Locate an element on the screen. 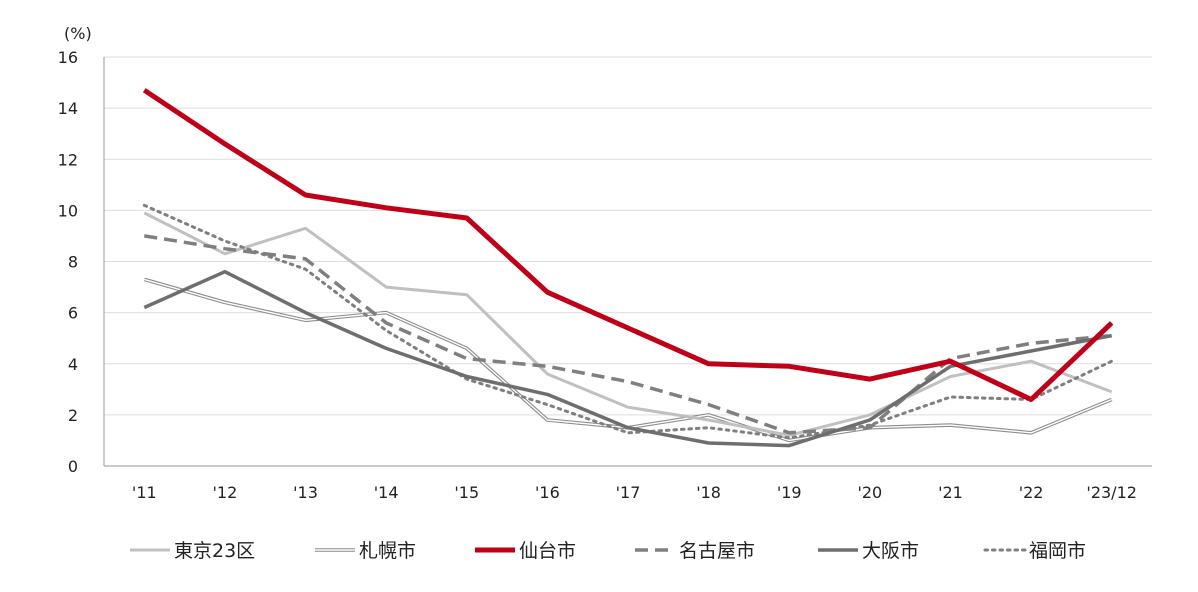 This screenshot has height=592, width=1198. legend-item-2: 仙台市 is located at coordinates (525, 551).